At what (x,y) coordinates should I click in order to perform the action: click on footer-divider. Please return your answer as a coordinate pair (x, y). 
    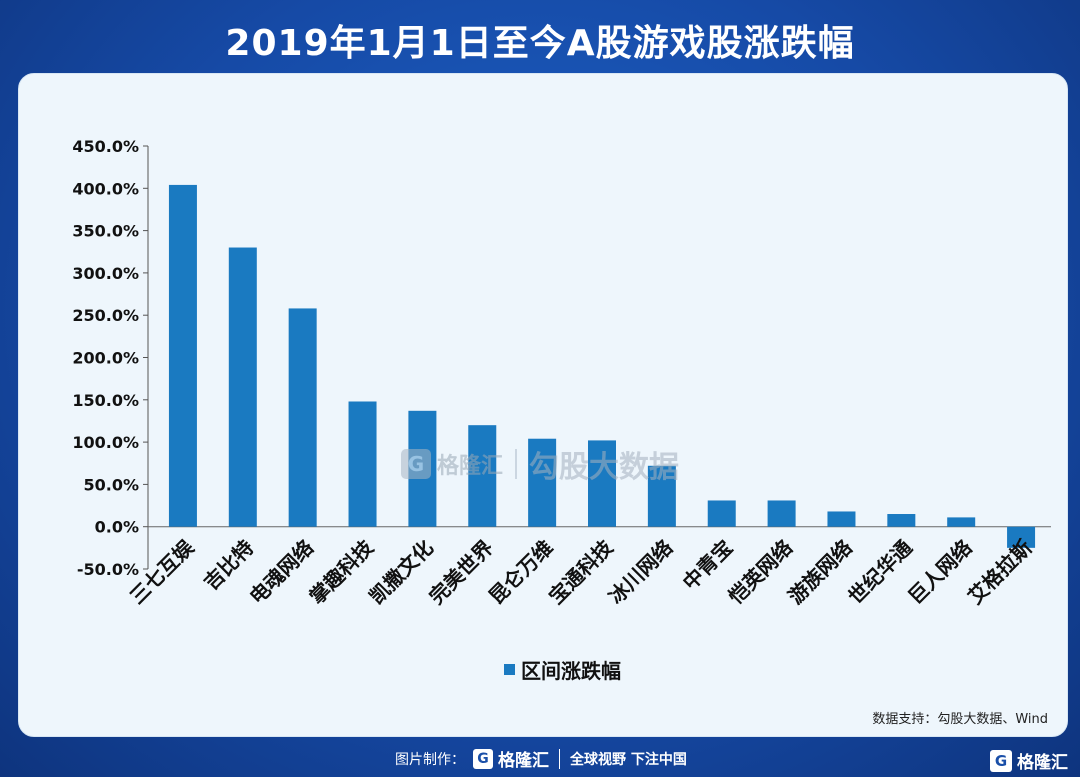
    Looking at the image, I should click on (559, 758).